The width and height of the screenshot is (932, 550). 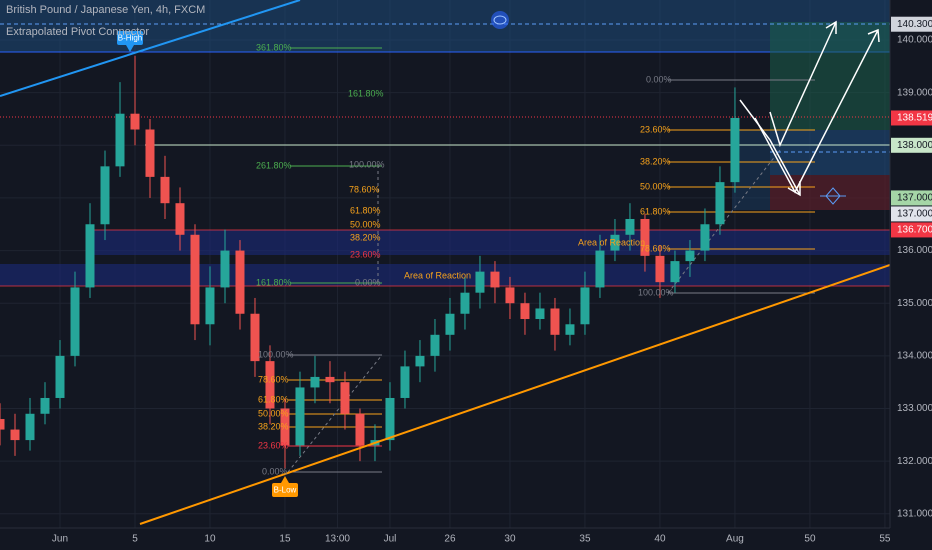 What do you see at coordinates (337, 539) in the screenshot?
I see `x-tick-label: 13:00` at bounding box center [337, 539].